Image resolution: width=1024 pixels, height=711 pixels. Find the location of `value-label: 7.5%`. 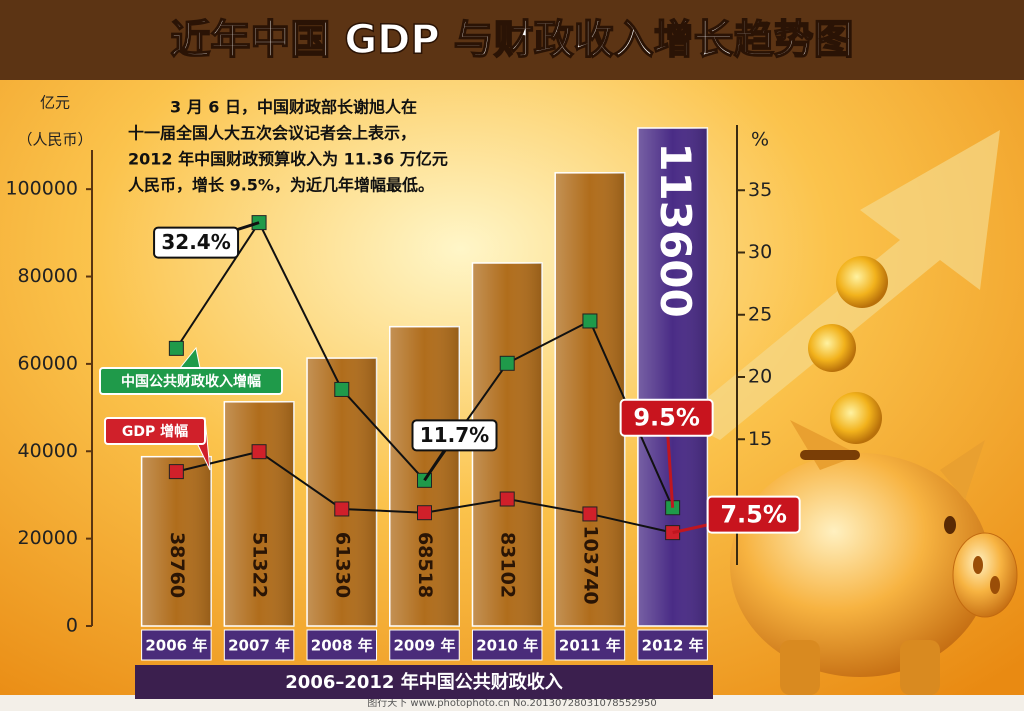

value-label: 7.5% is located at coordinates (753, 515).